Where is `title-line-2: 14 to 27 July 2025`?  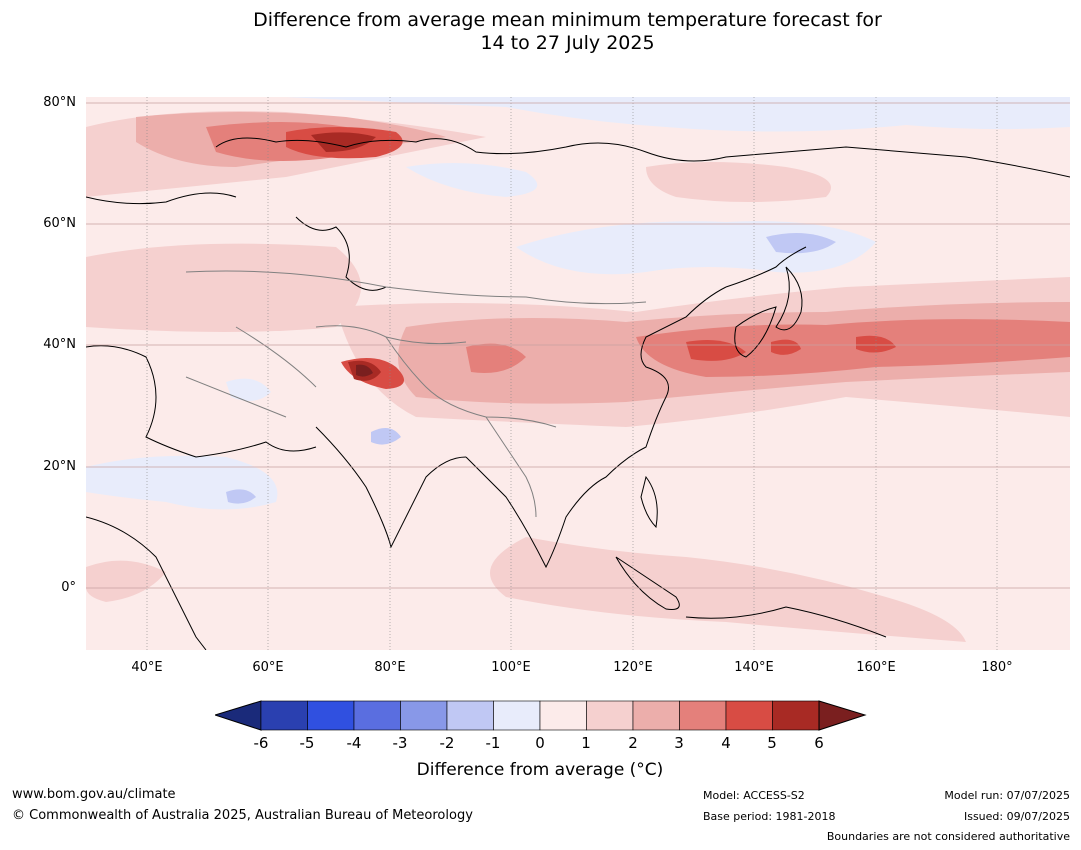
title-line-2: 14 to 27 July 2025 is located at coordinates (567, 43).